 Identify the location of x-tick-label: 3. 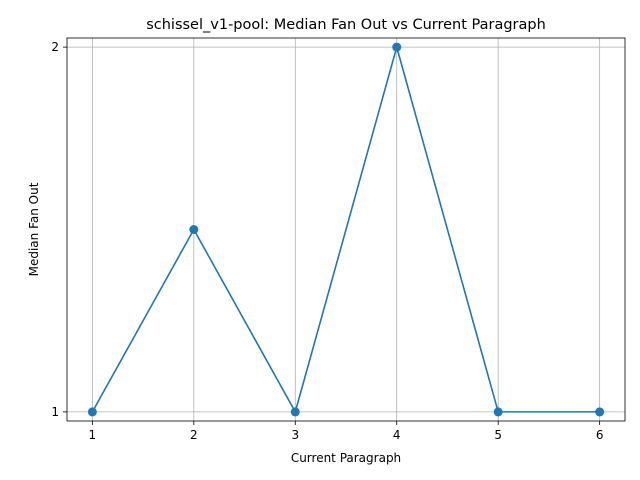
(295, 435).